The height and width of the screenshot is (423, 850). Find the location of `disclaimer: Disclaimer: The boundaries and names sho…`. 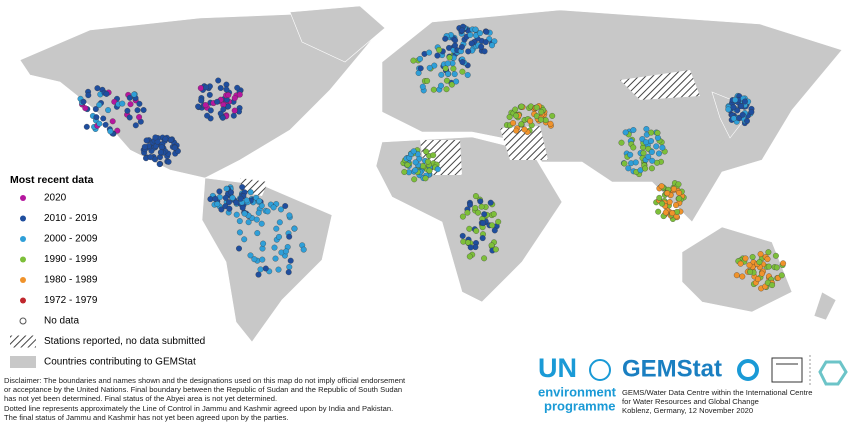

disclaimer: Disclaimer: The boundaries and names sho… is located at coordinates (274, 399).